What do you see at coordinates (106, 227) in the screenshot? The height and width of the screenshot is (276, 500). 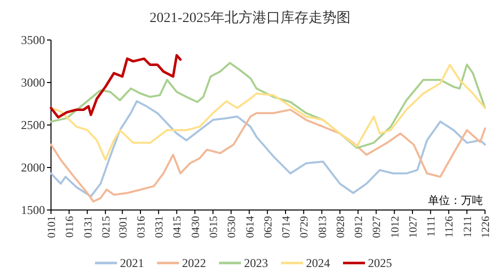 I see `x-tick-label: 0215` at bounding box center [106, 227].